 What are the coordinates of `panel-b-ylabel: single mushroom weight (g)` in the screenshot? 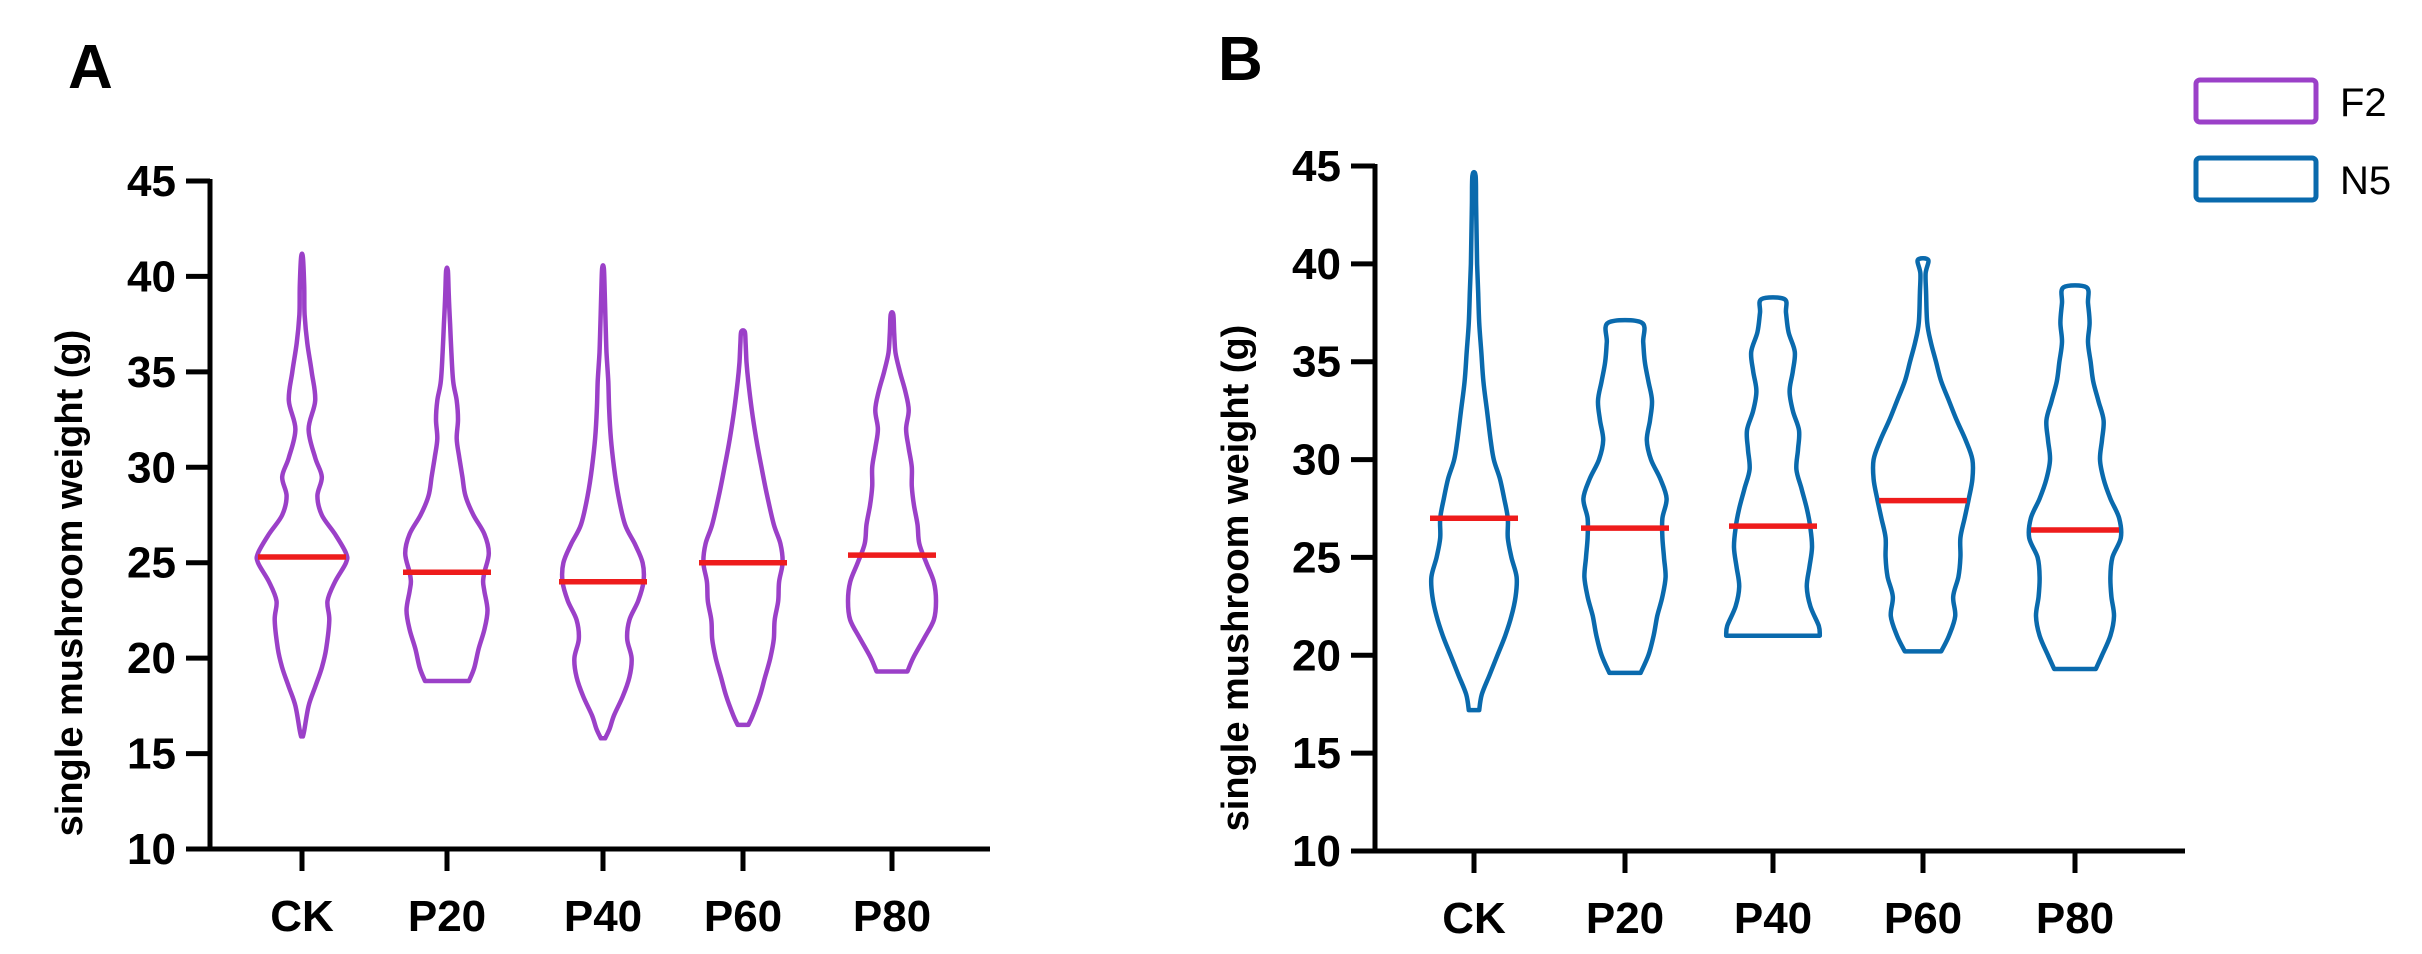 It's located at (1236, 578).